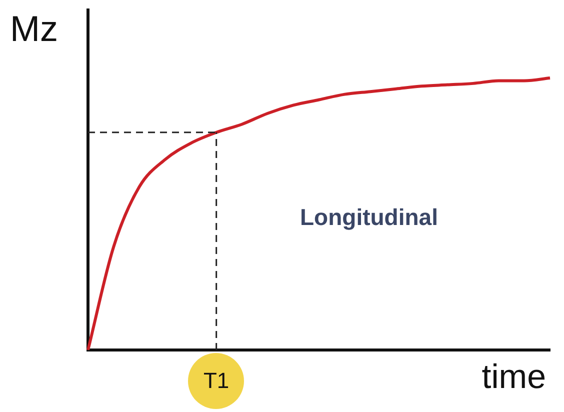  I want to click on y-axis-title: Mz, so click(34, 29).